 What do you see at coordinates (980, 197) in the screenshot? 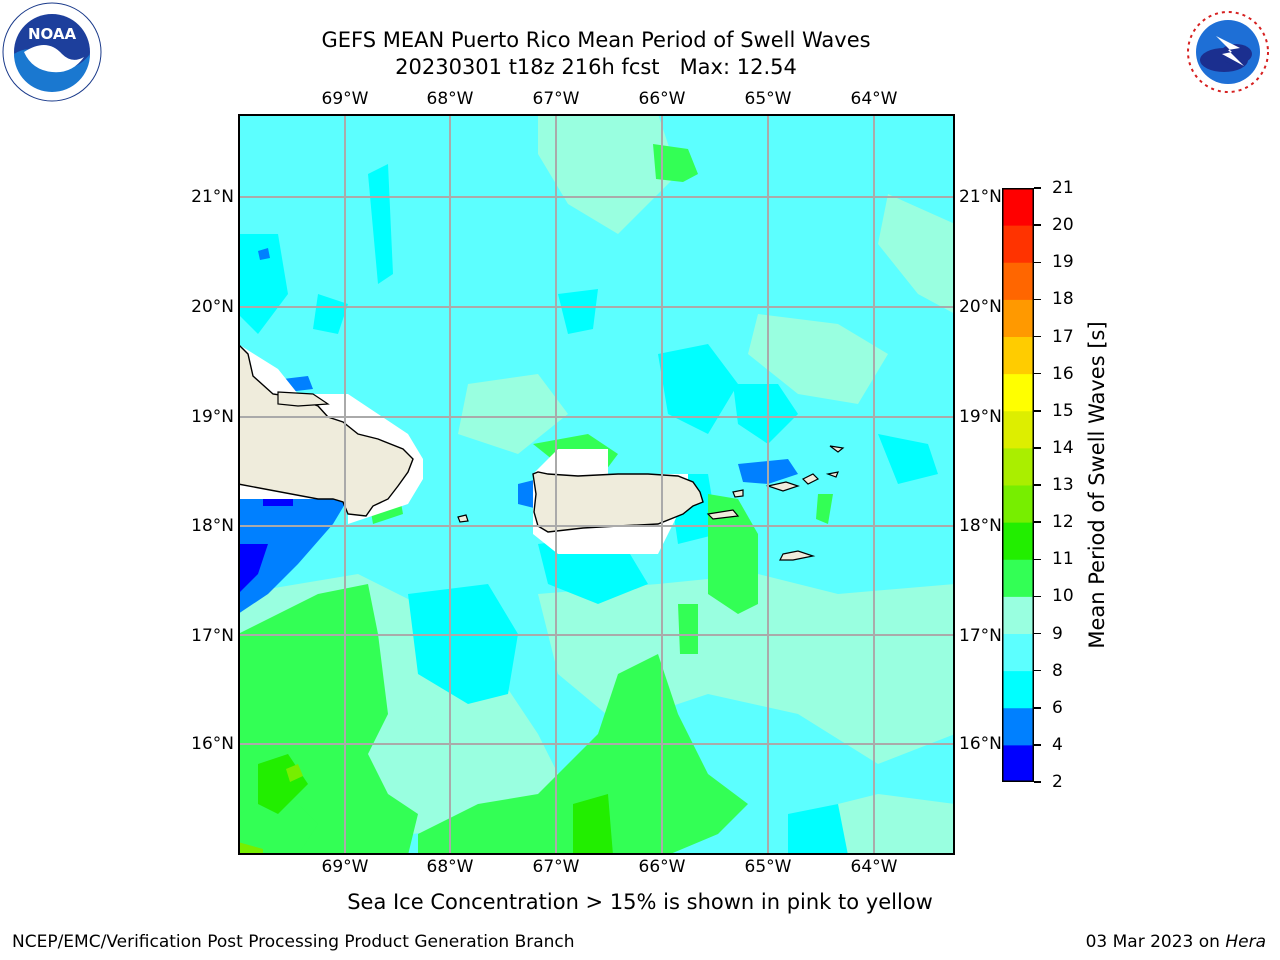
I see `lat-label-right: 21°N` at bounding box center [980, 197].